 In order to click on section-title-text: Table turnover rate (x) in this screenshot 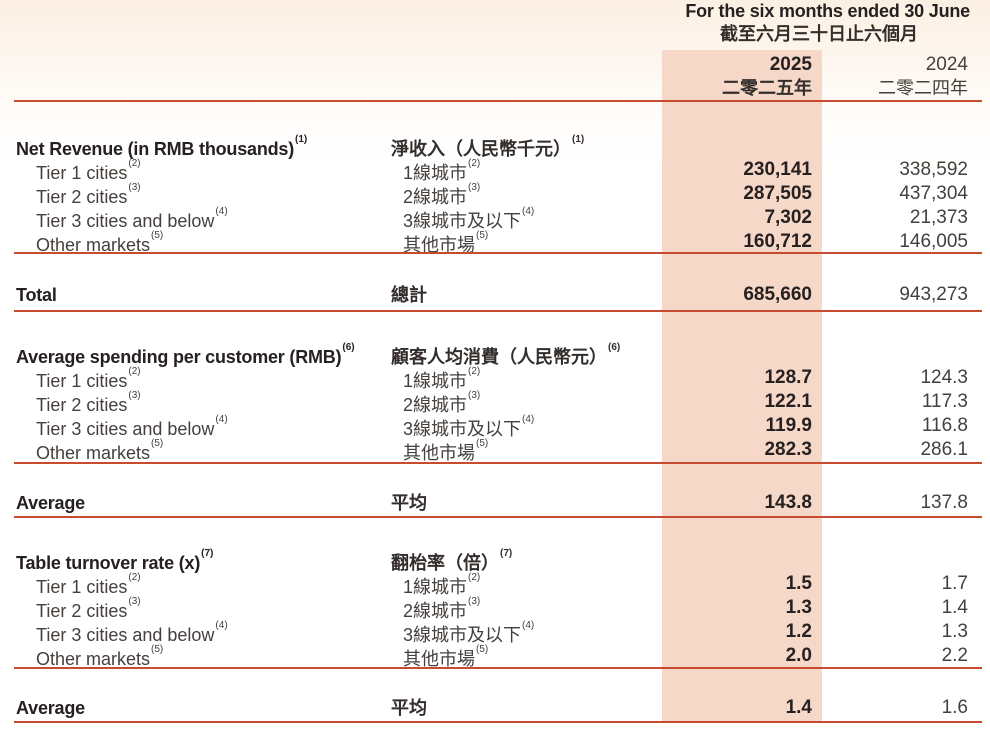, I will do `click(108, 563)`.